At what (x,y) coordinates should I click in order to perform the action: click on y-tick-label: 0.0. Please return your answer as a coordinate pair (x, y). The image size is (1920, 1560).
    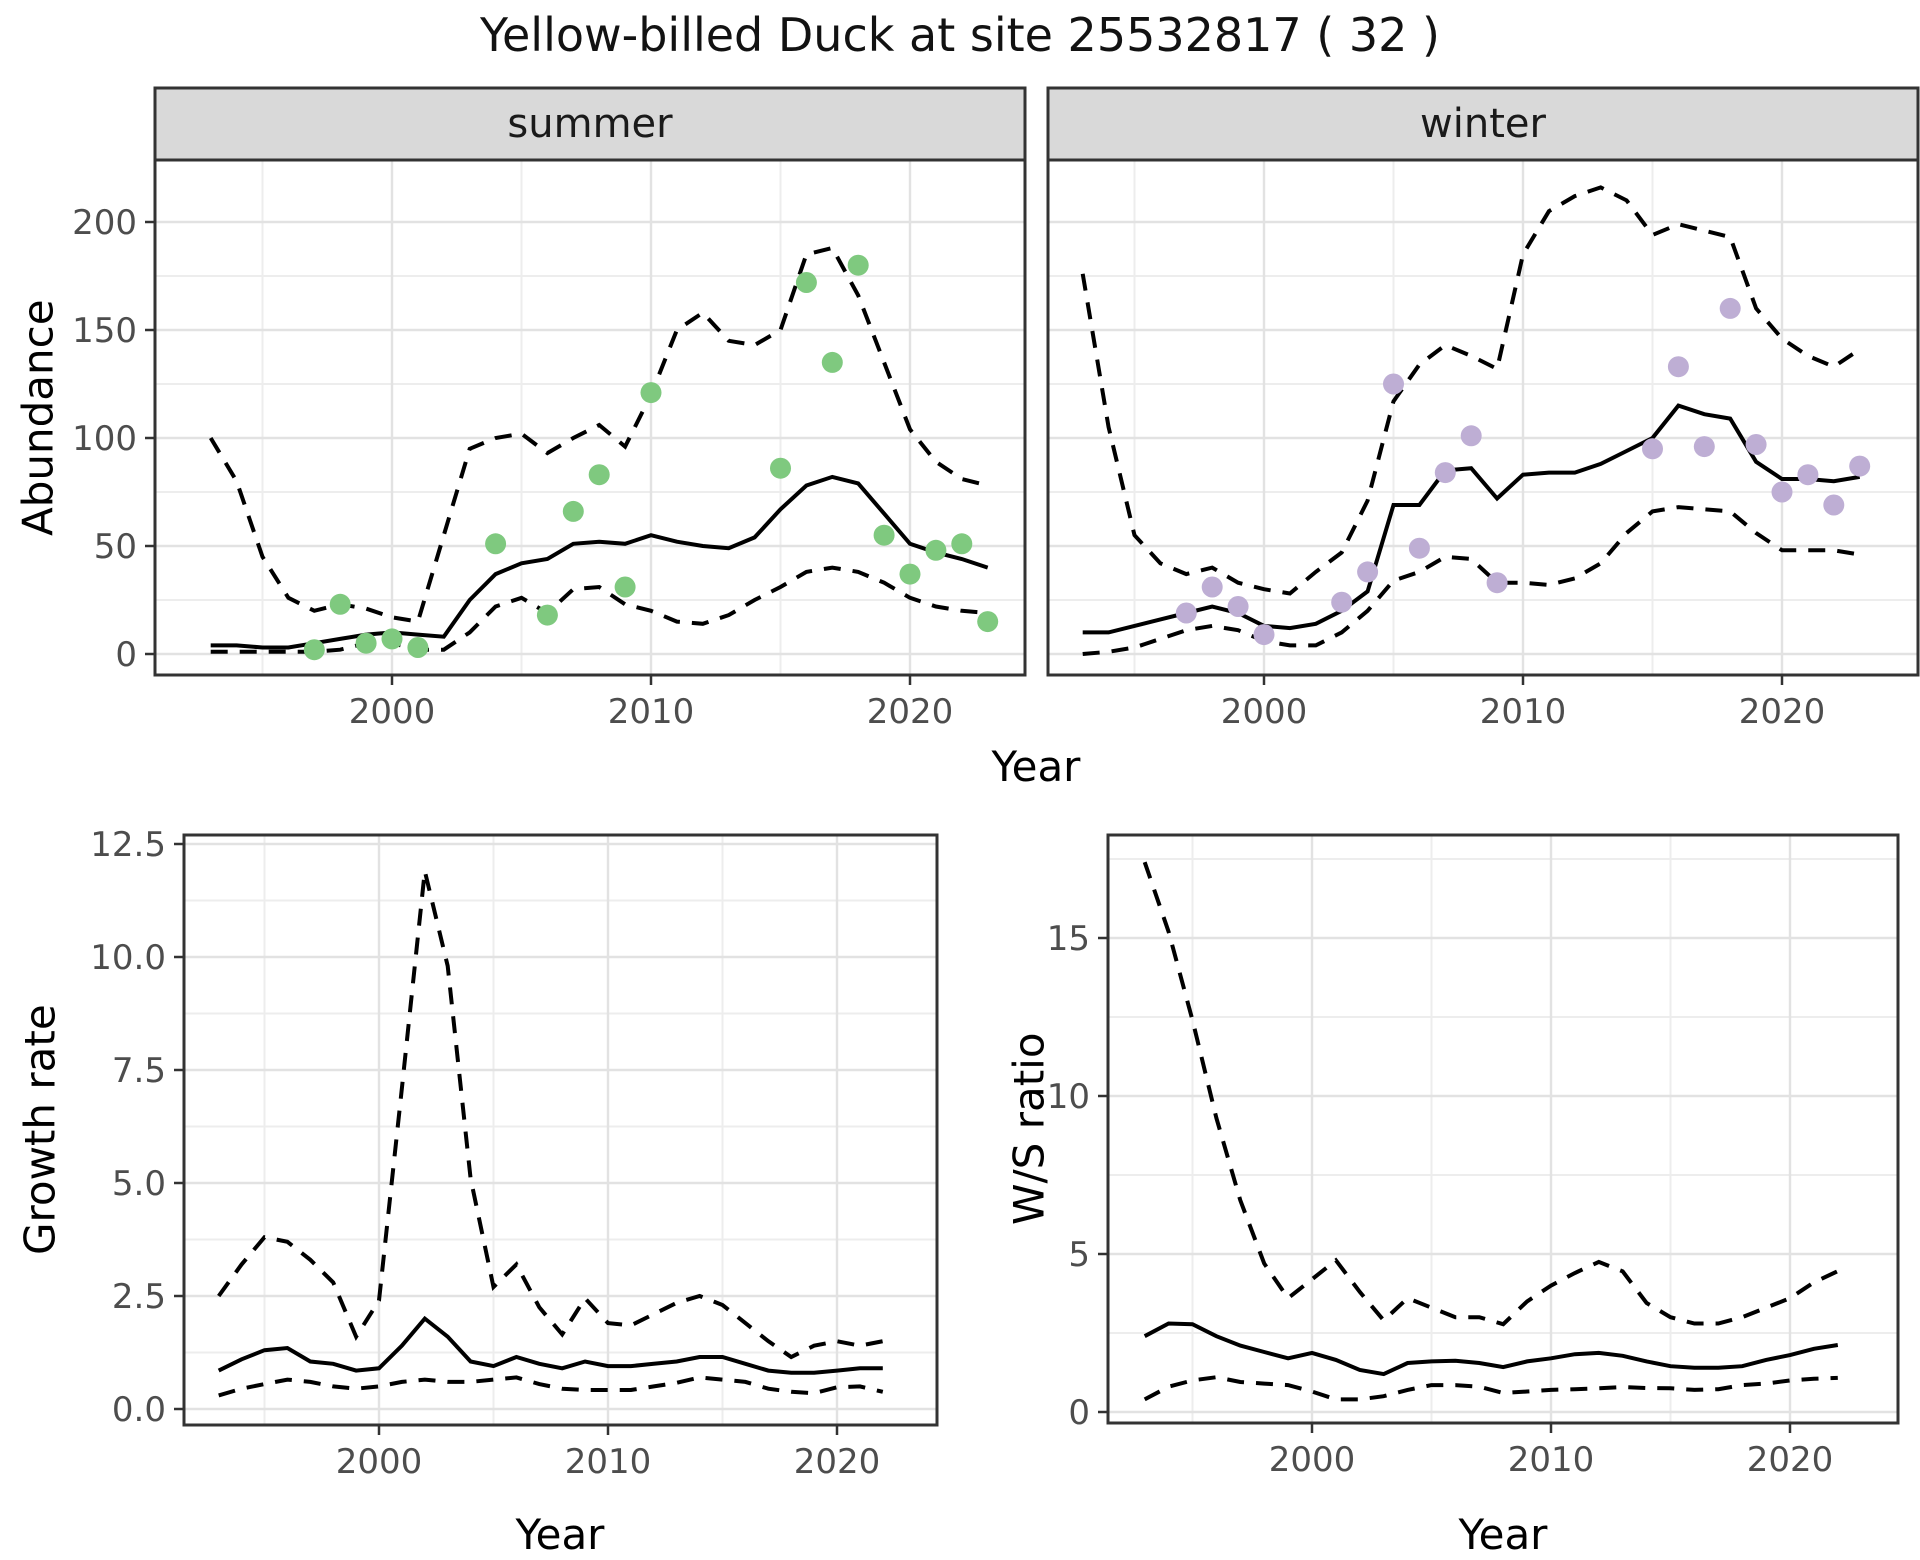
    Looking at the image, I should click on (139, 1410).